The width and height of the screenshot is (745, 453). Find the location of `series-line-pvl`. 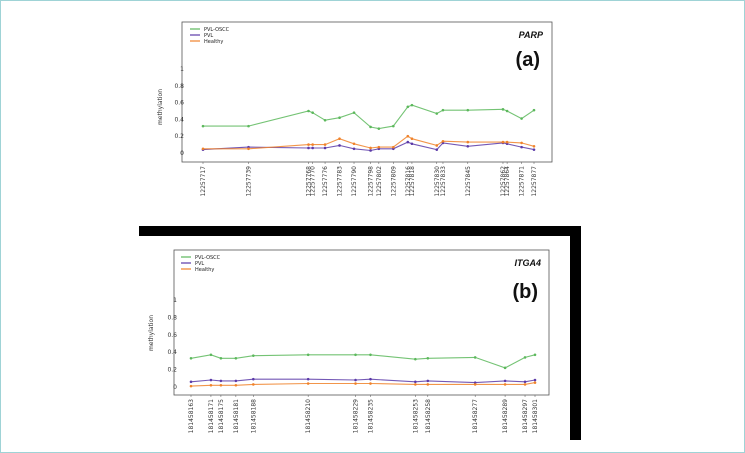

series-line-pvl is located at coordinates (363, 381).